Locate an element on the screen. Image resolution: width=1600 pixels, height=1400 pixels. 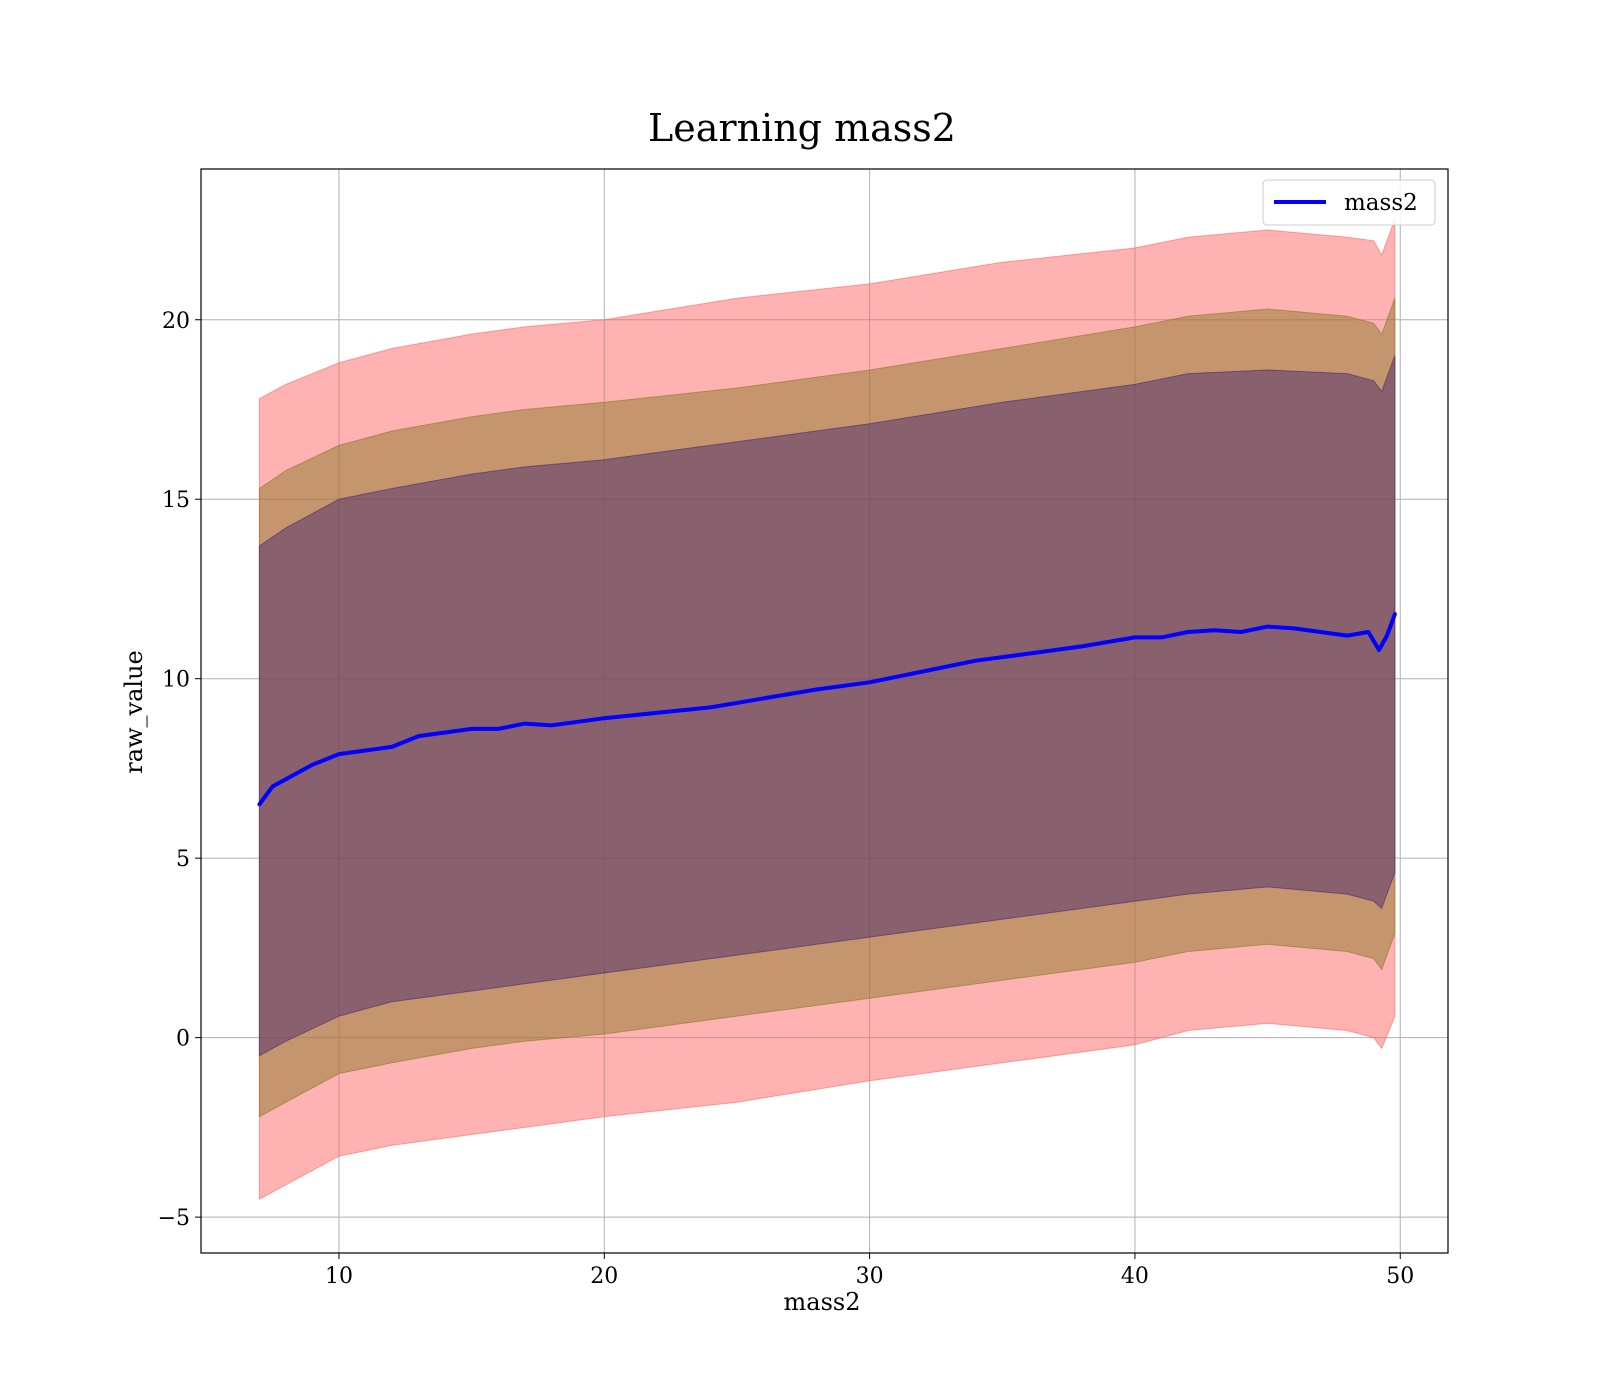
series-line-mass2 is located at coordinates (827, 709).